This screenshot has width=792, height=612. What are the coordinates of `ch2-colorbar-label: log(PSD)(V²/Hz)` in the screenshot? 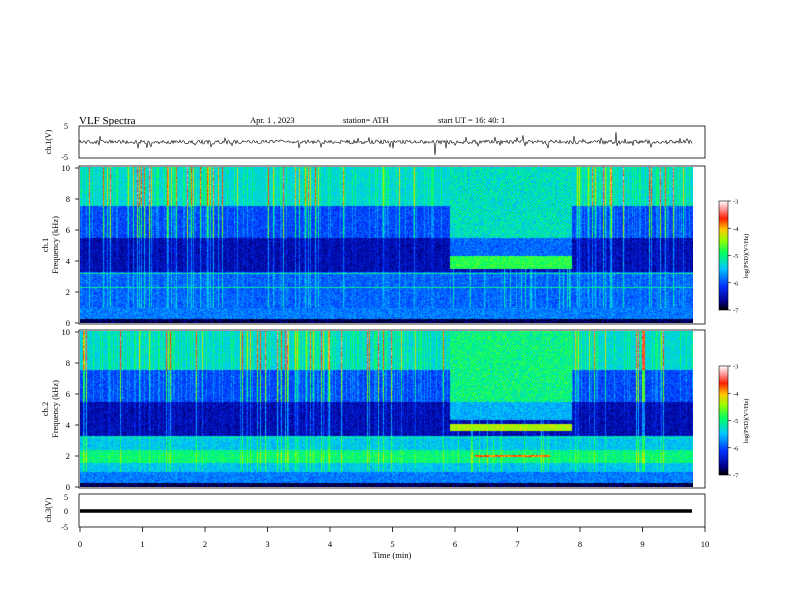 It's located at (746, 421).